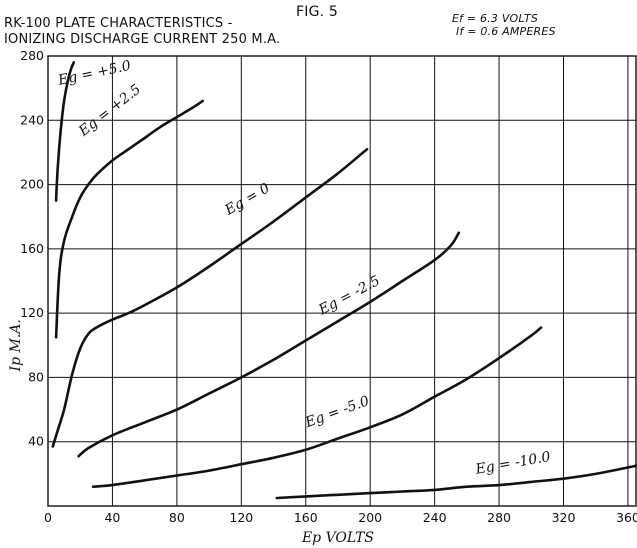 This screenshot has width=637, height=548. Describe the element at coordinates (36, 441) in the screenshot. I see `y-tick-label: 40` at that location.